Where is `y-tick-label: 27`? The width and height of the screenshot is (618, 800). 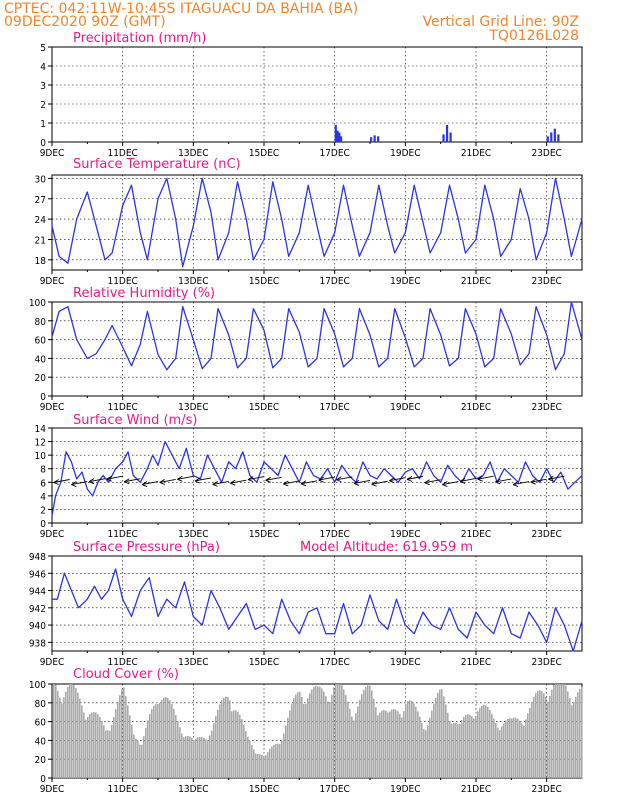
y-tick-label: 27 is located at coordinates (40, 200).